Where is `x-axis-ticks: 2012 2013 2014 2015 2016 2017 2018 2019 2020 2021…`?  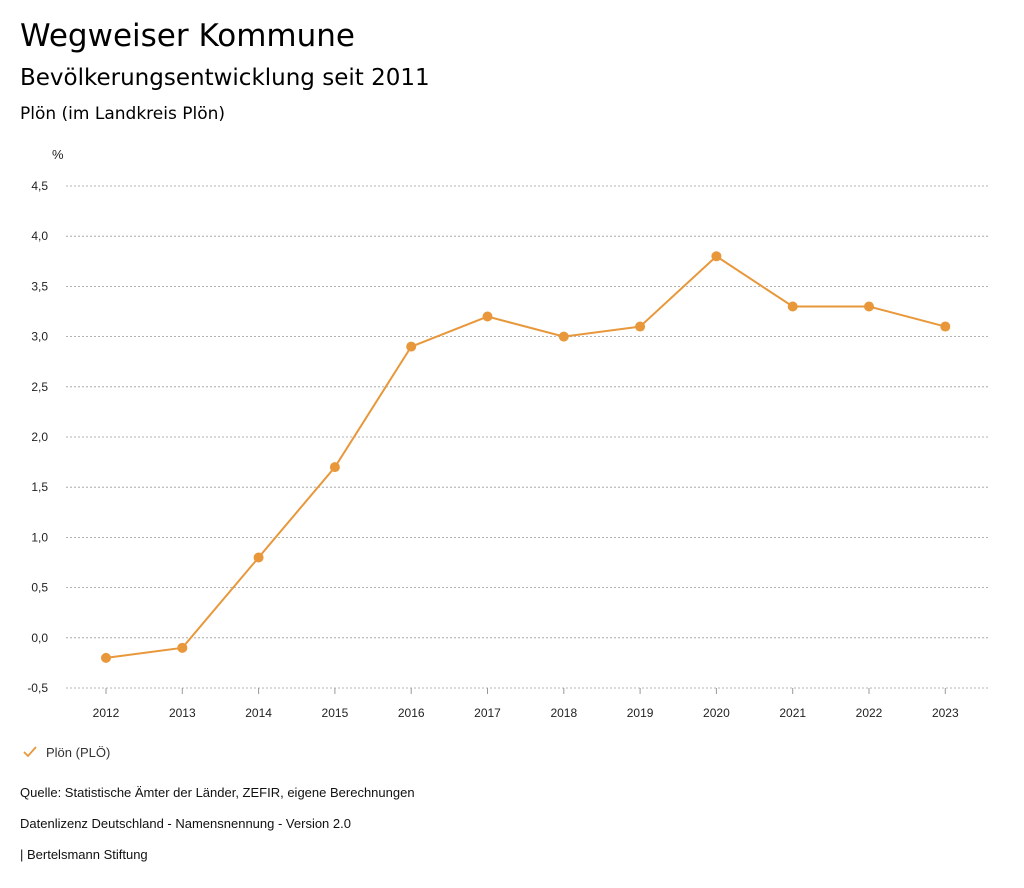
x-axis-ticks: 2012 2013 2014 2015 2016 2017 2018 2019 2020 2021… is located at coordinates (526, 704).